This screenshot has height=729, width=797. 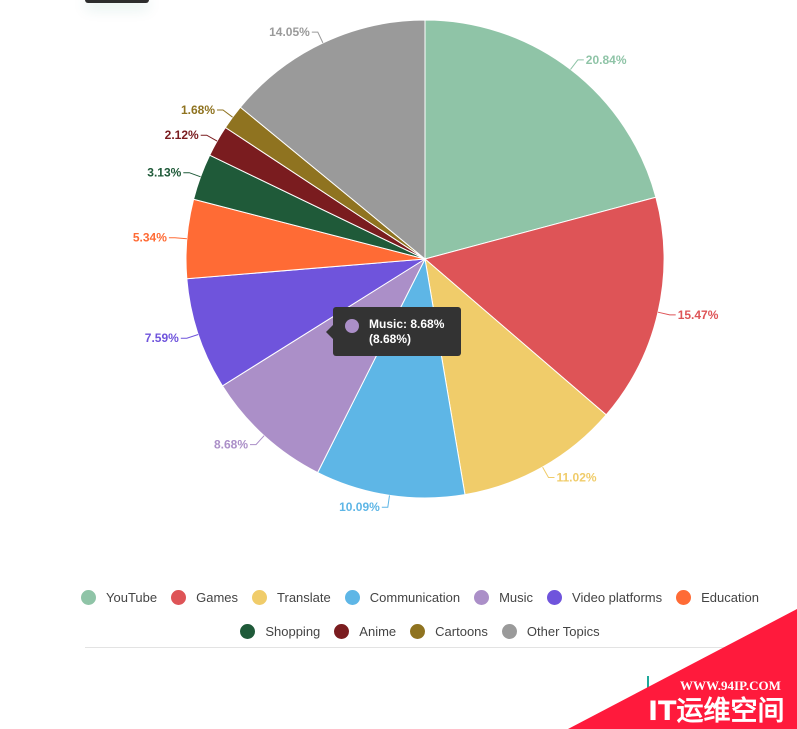 I want to click on divider, so click(x=441, y=647).